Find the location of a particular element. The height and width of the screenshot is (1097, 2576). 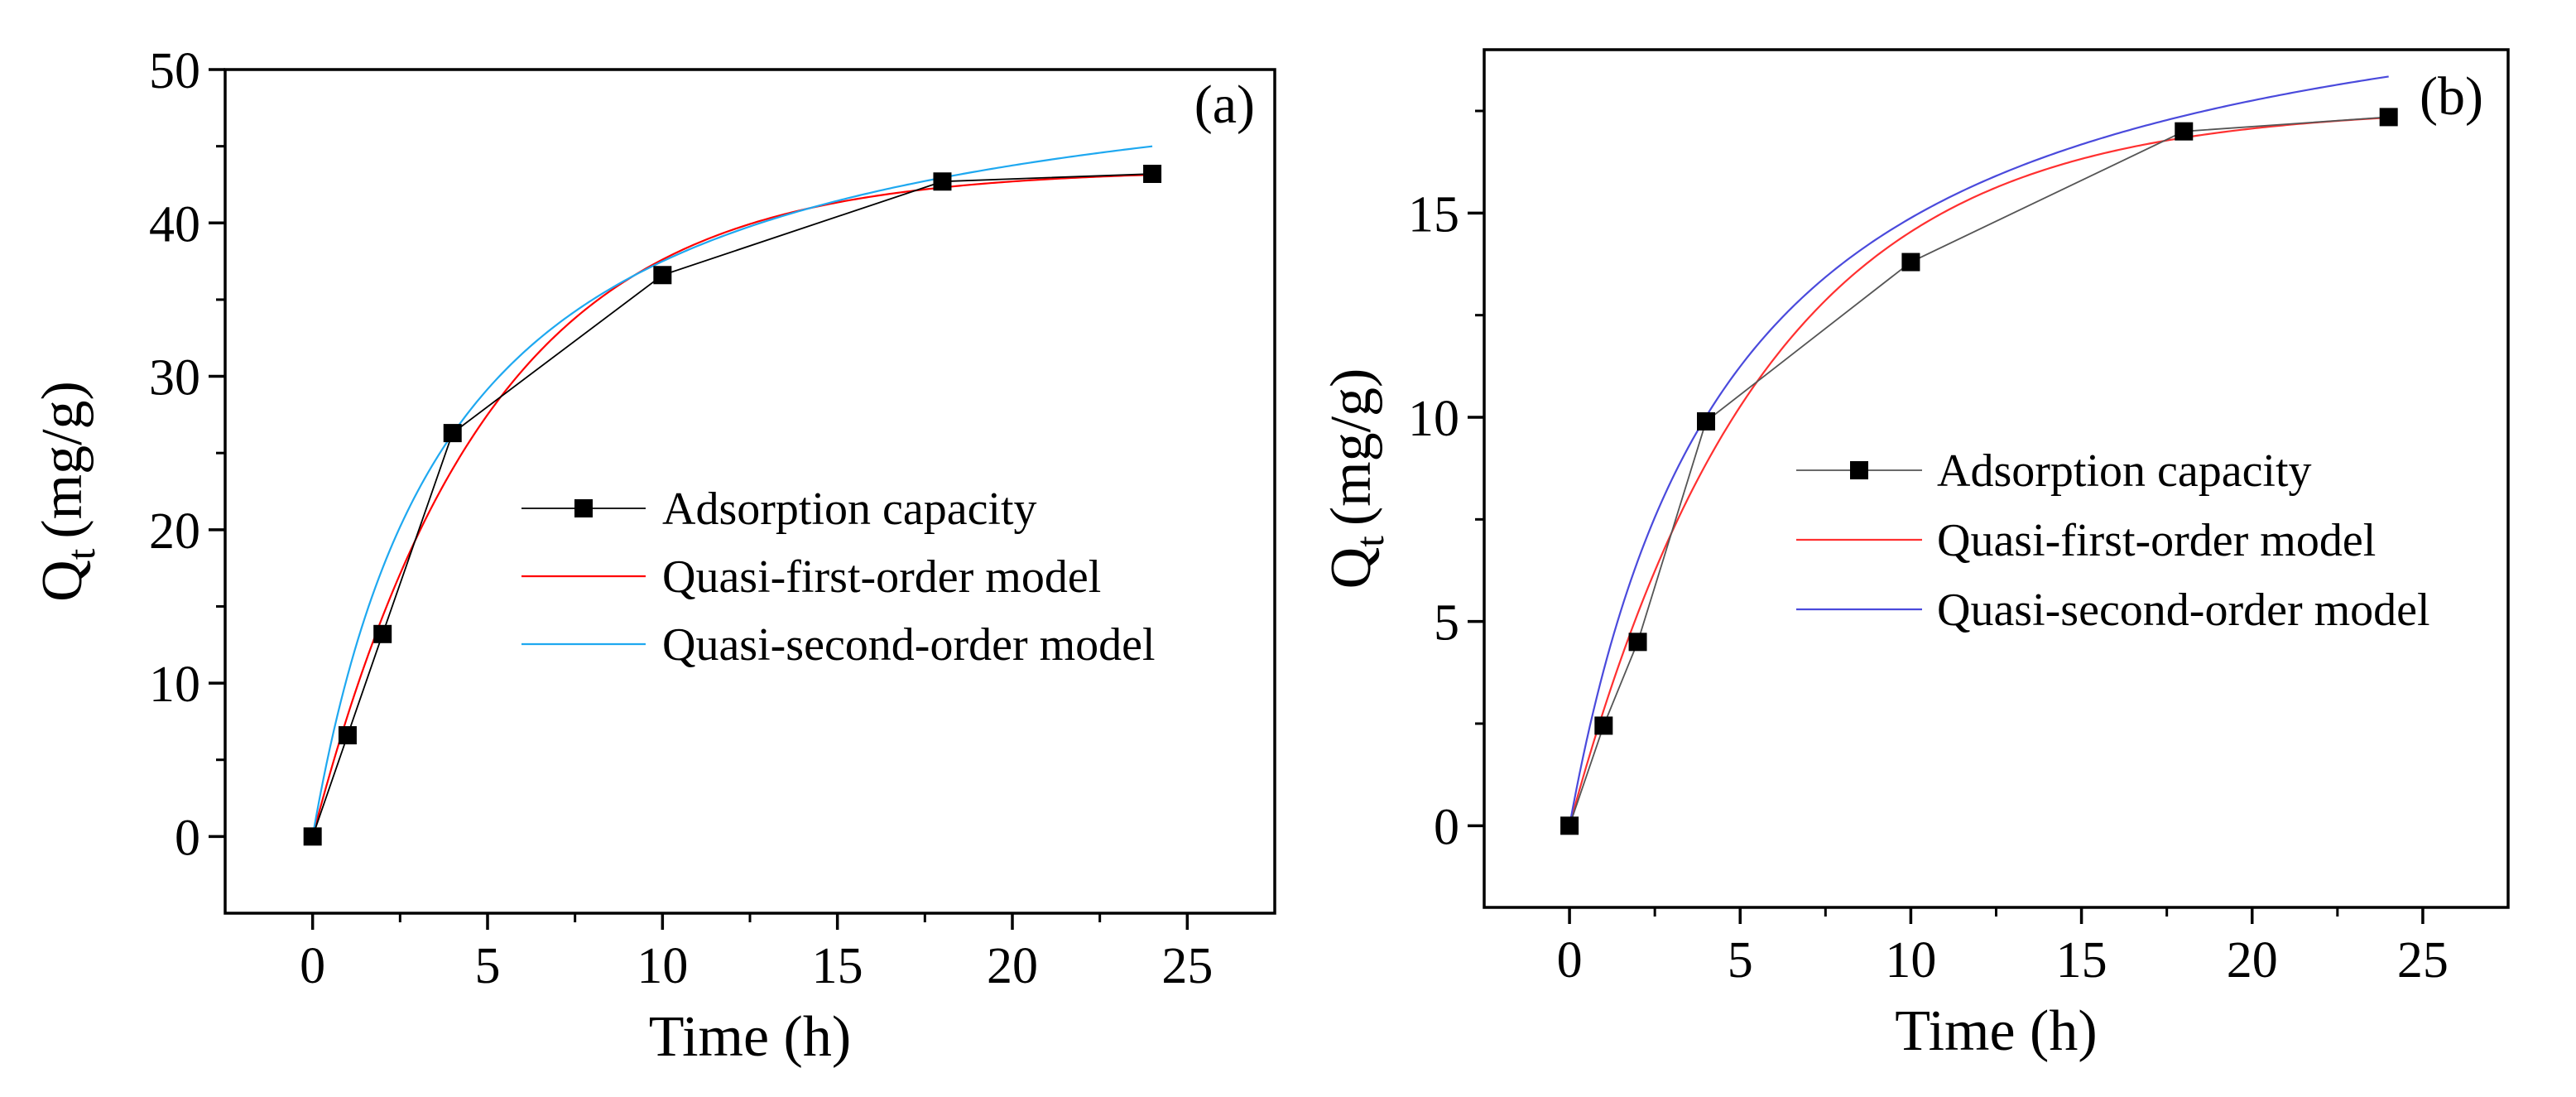

y-tick-label: 5 is located at coordinates (1446, 623).